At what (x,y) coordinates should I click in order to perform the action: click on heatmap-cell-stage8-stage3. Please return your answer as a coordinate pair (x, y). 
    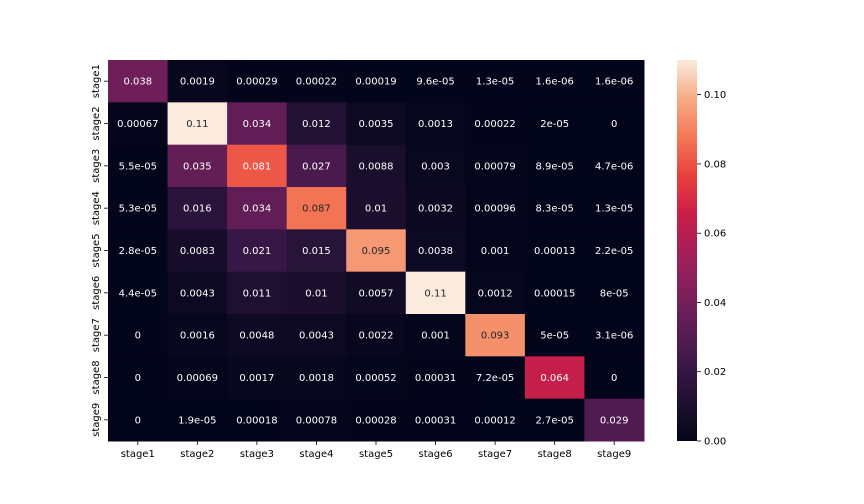
    Looking at the image, I should click on (257, 378).